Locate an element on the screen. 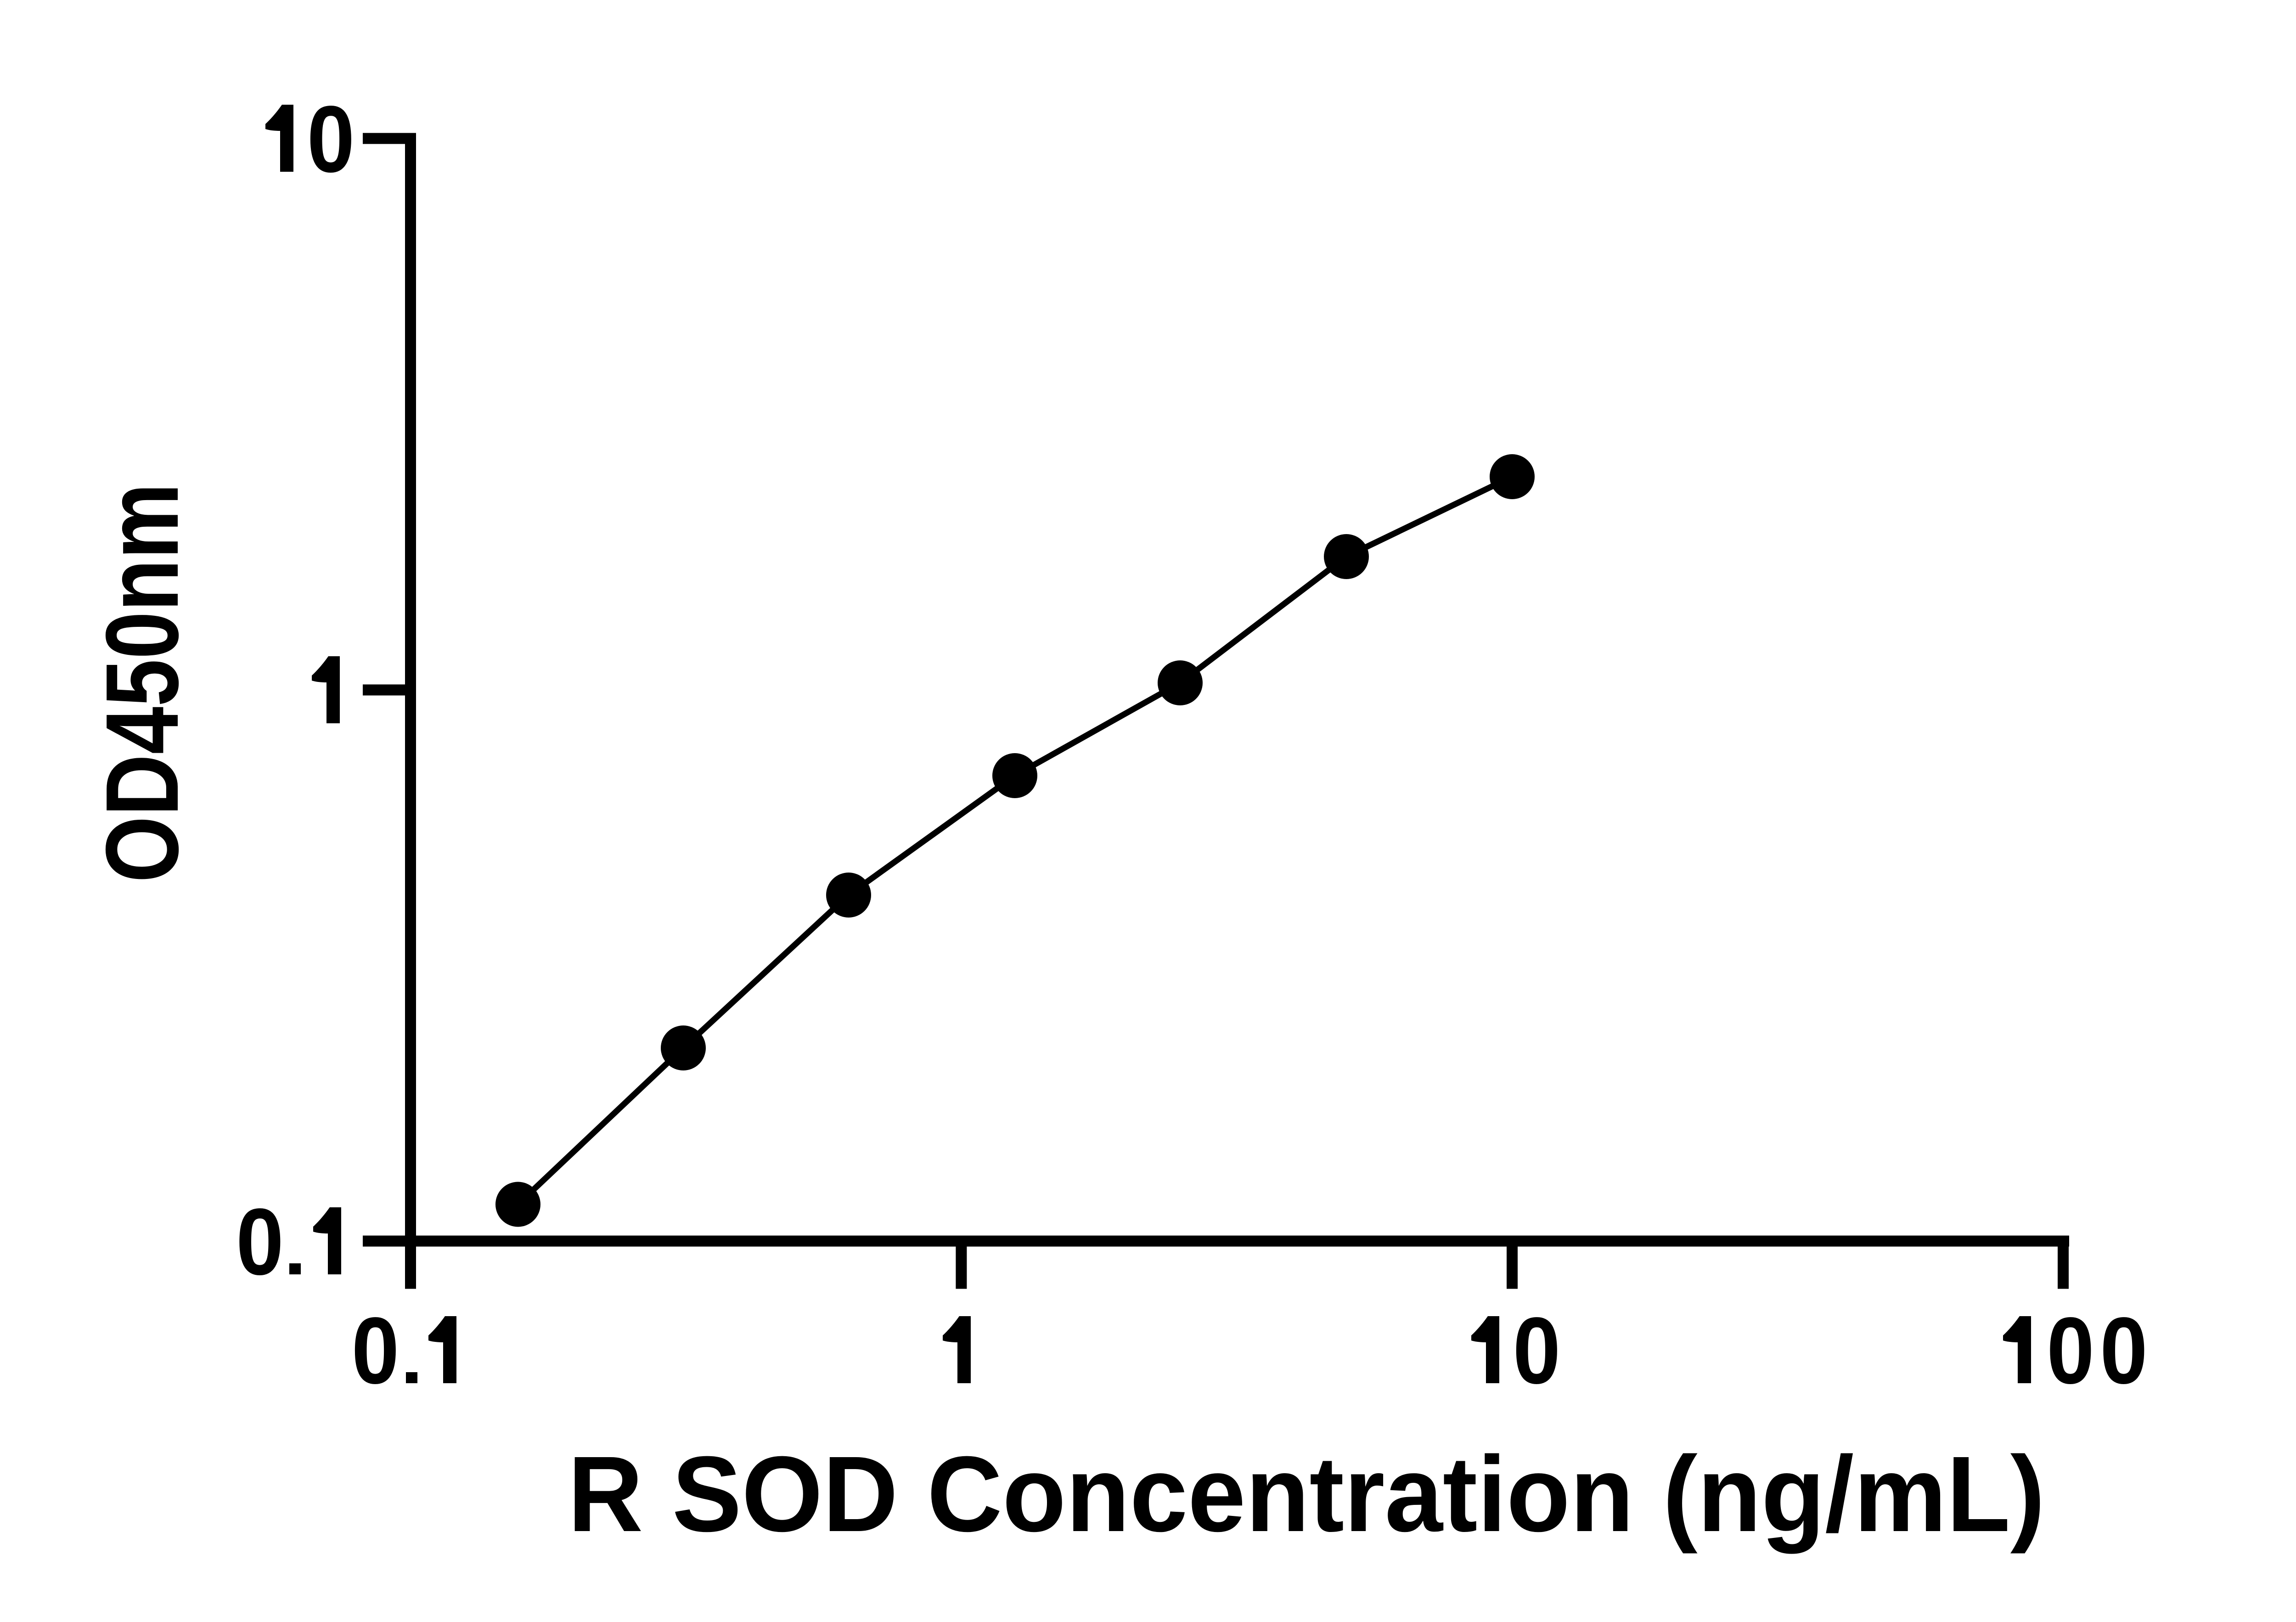  svg-text: OD450nm is located at coordinates (142, 683).